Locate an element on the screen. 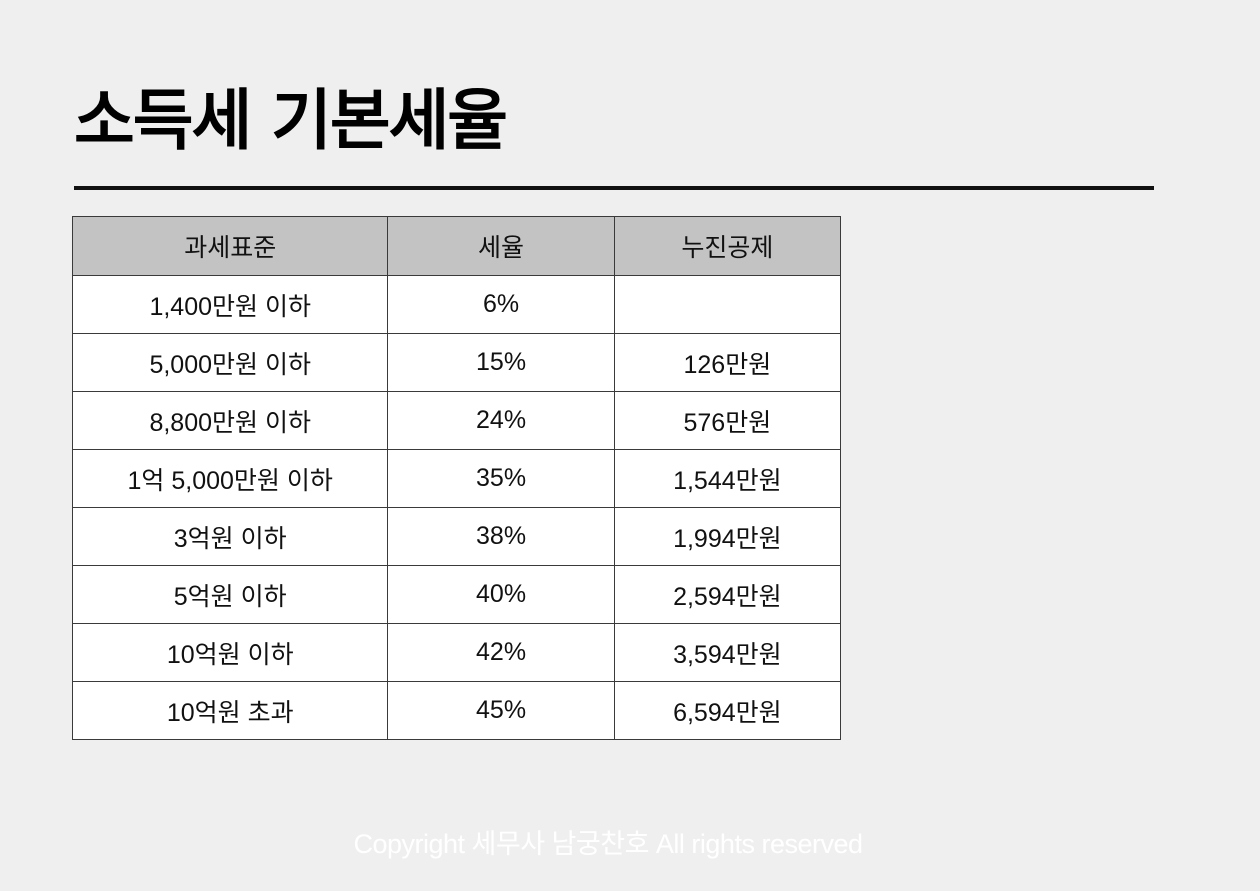 Image resolution: width=1260 pixels, height=891 pixels. column-header-tax-rate: 세율 is located at coordinates (501, 246).